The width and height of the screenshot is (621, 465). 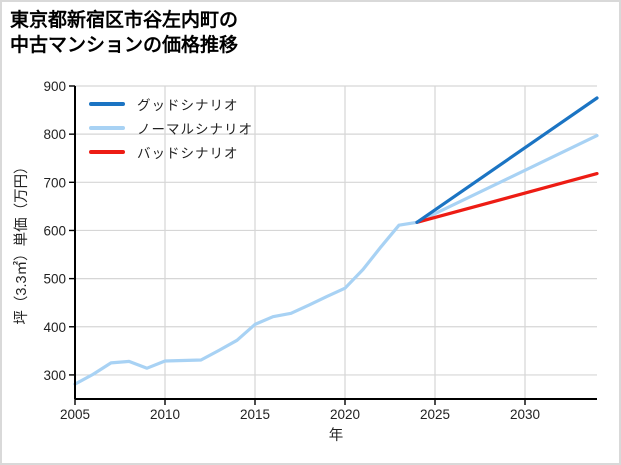 I want to click on x-tick-label: 2010, so click(x=165, y=414).